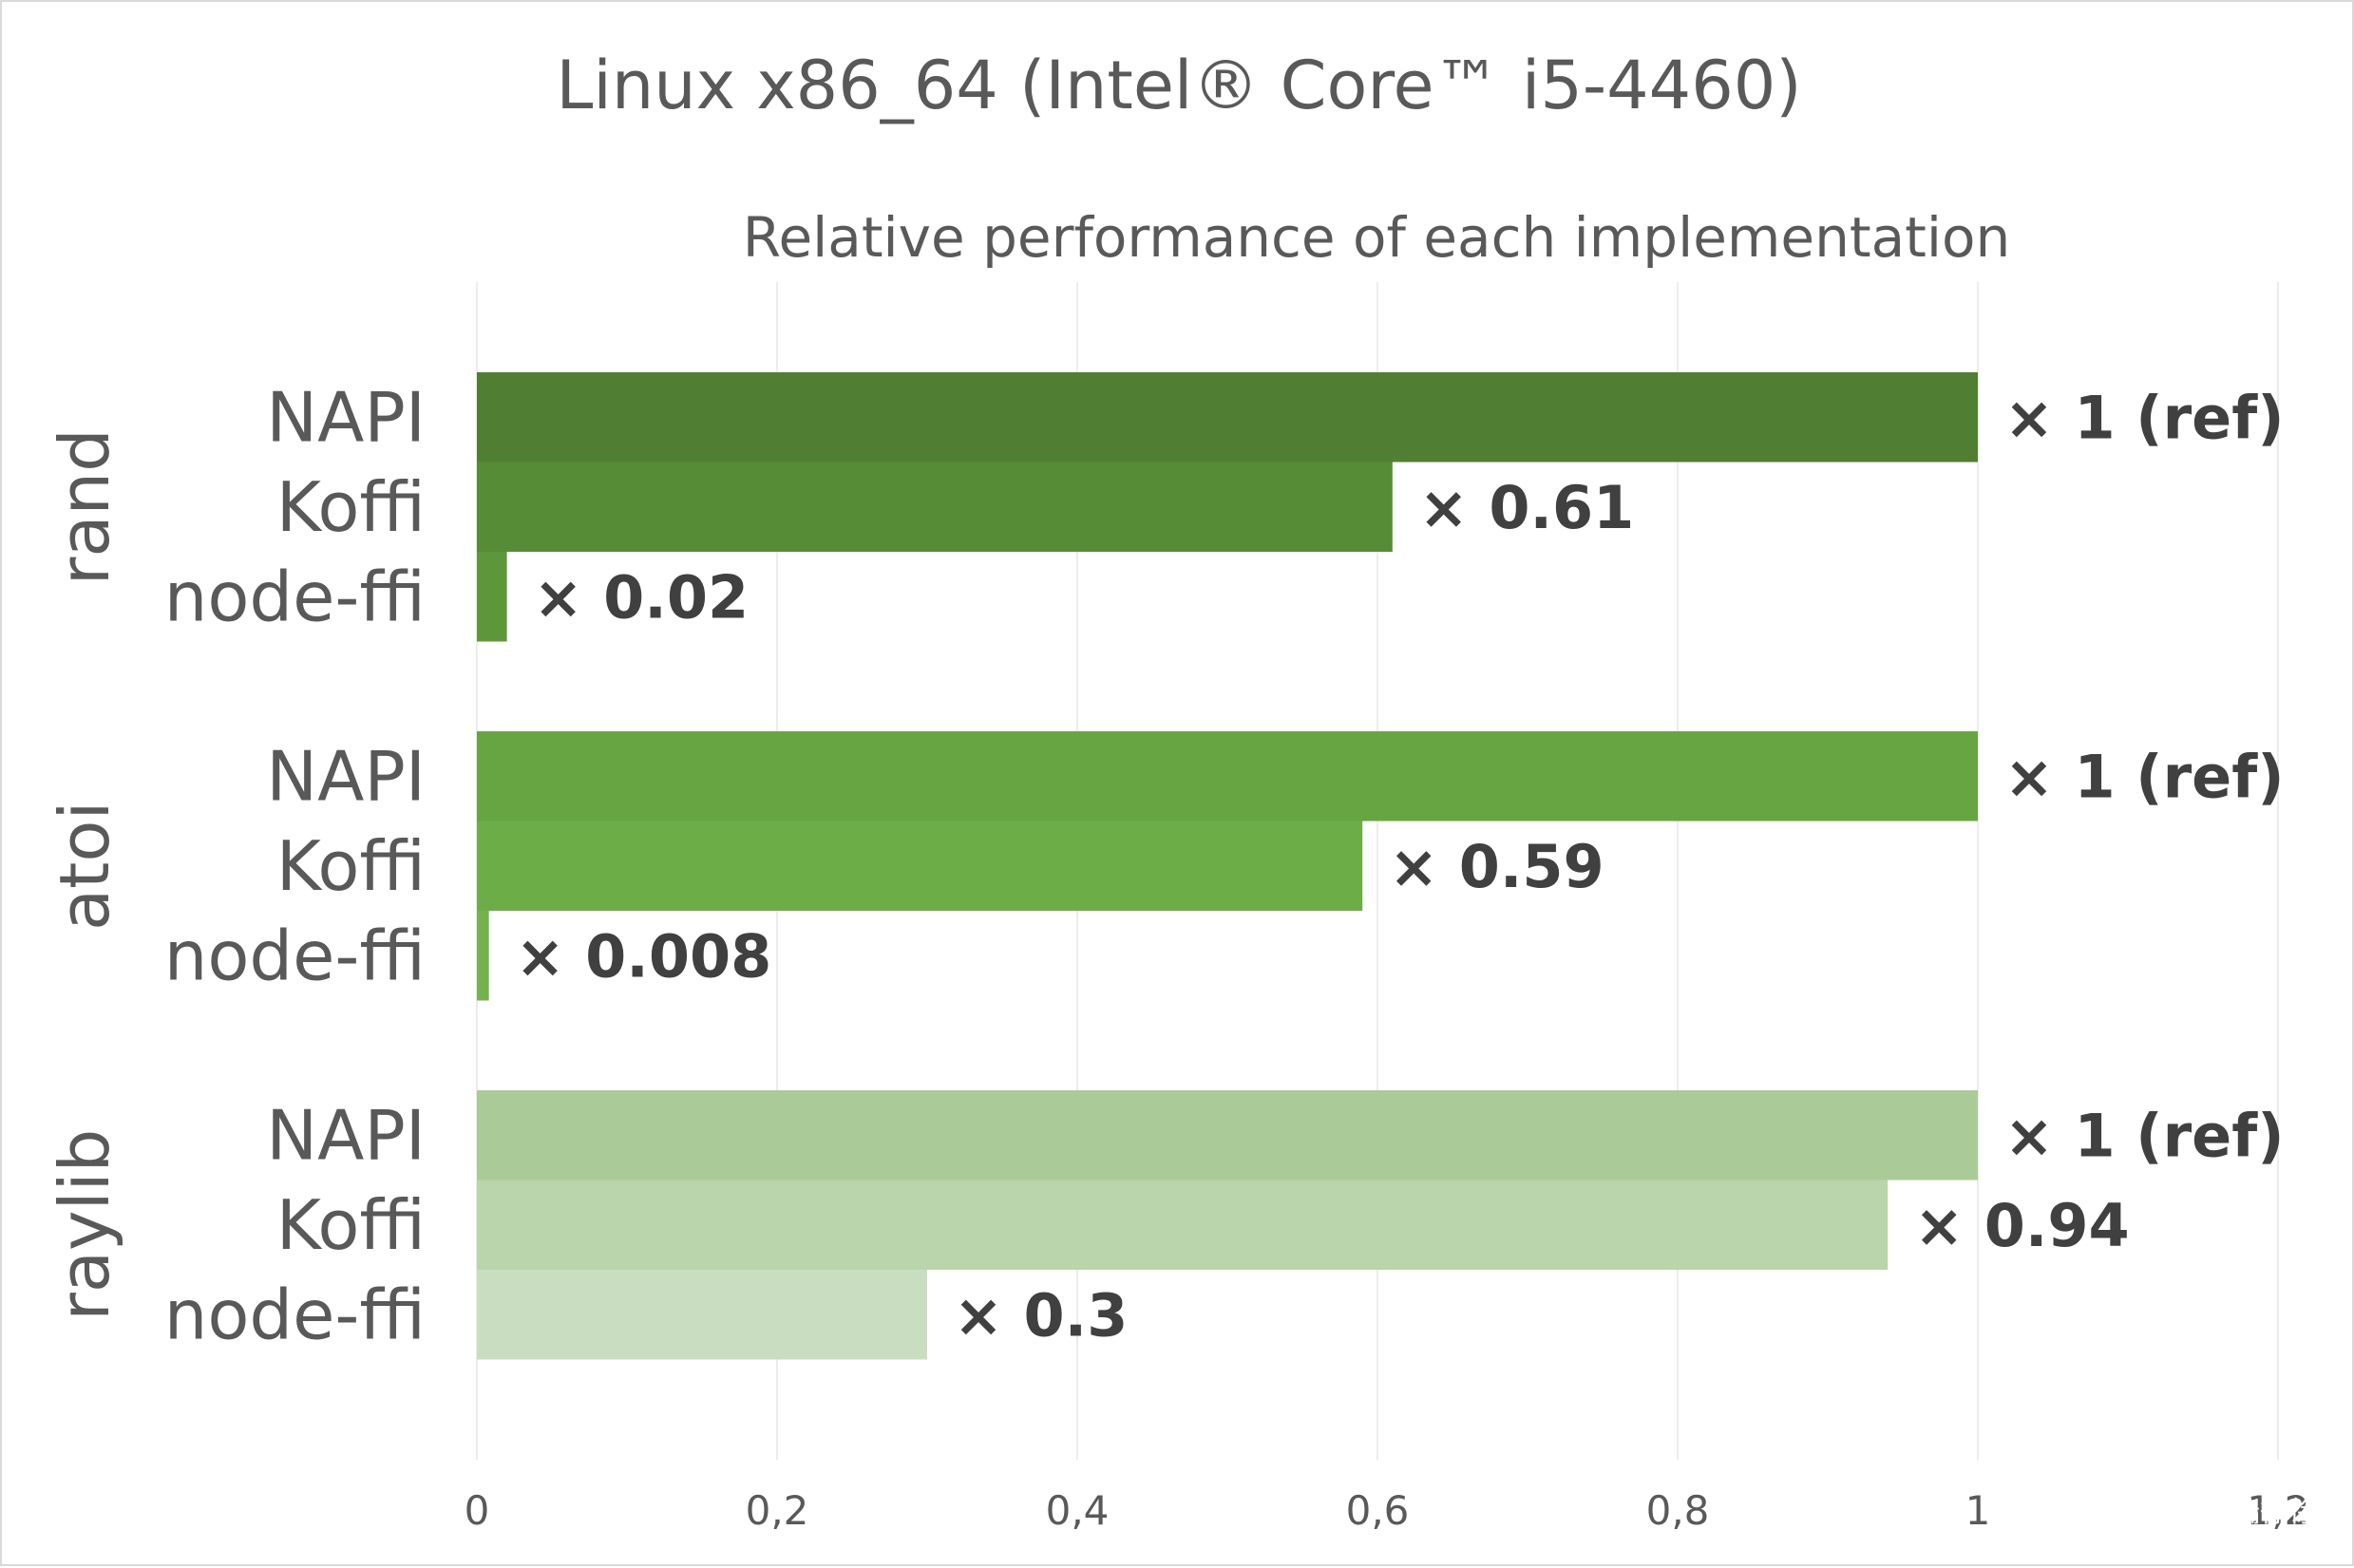 The height and width of the screenshot is (1568, 2354). What do you see at coordinates (1178, 85) in the screenshot?
I see `chart-title: Linux x86_64 (Intel® Core™ i5-4460)` at bounding box center [1178, 85].